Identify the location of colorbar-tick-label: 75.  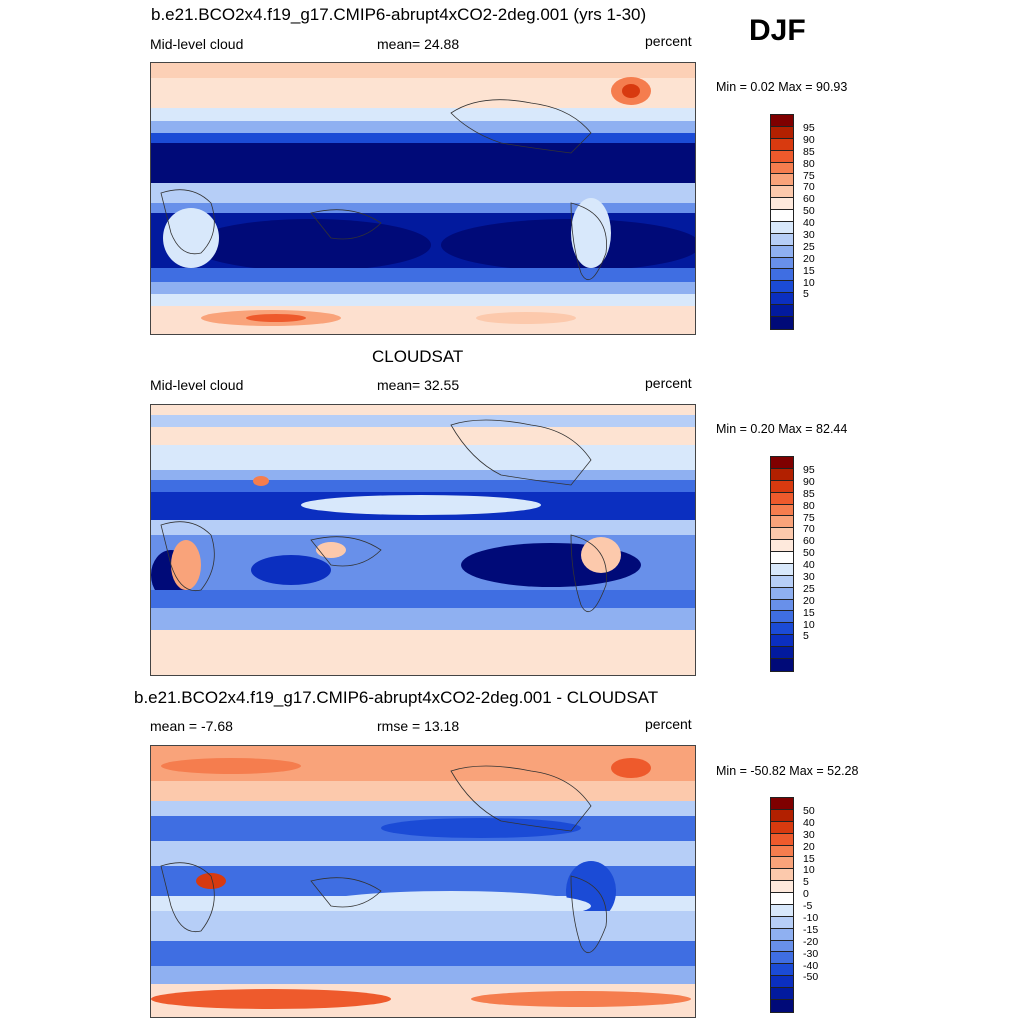
(809, 175).